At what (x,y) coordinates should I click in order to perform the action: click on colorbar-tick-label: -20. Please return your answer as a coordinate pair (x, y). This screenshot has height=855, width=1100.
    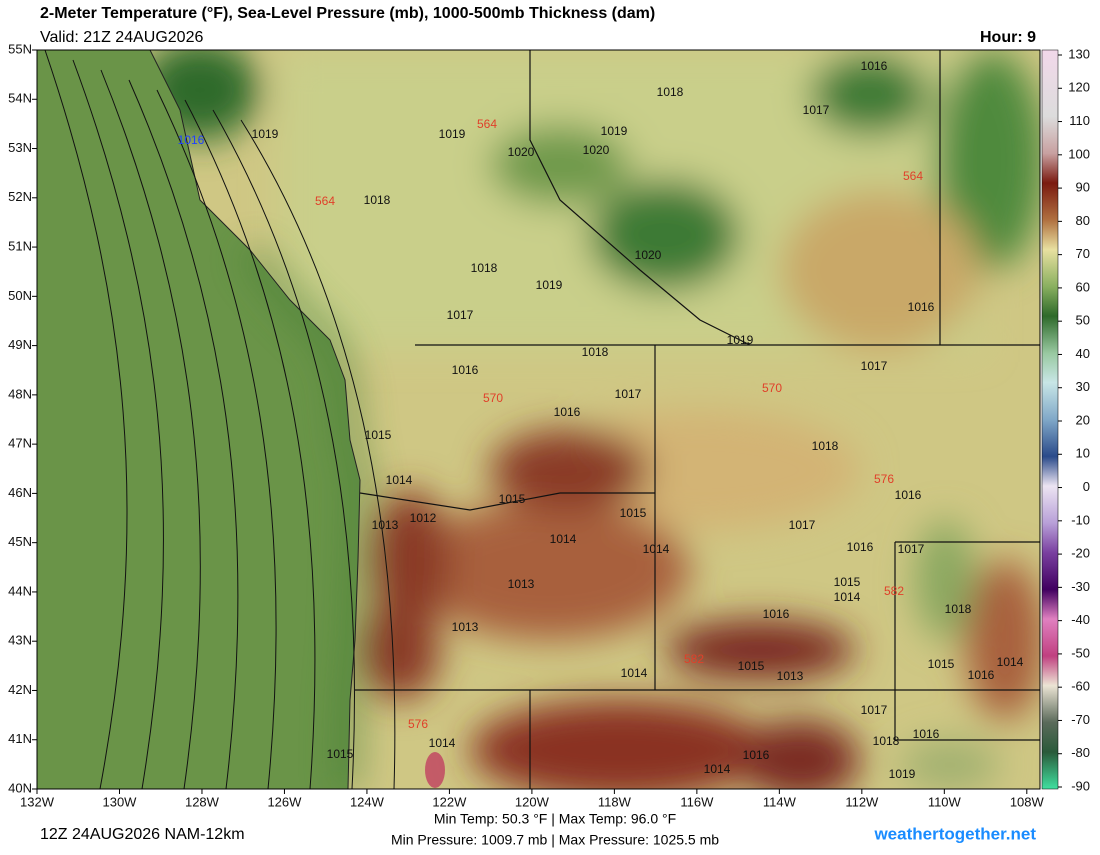
    Looking at the image, I should click on (1080, 553).